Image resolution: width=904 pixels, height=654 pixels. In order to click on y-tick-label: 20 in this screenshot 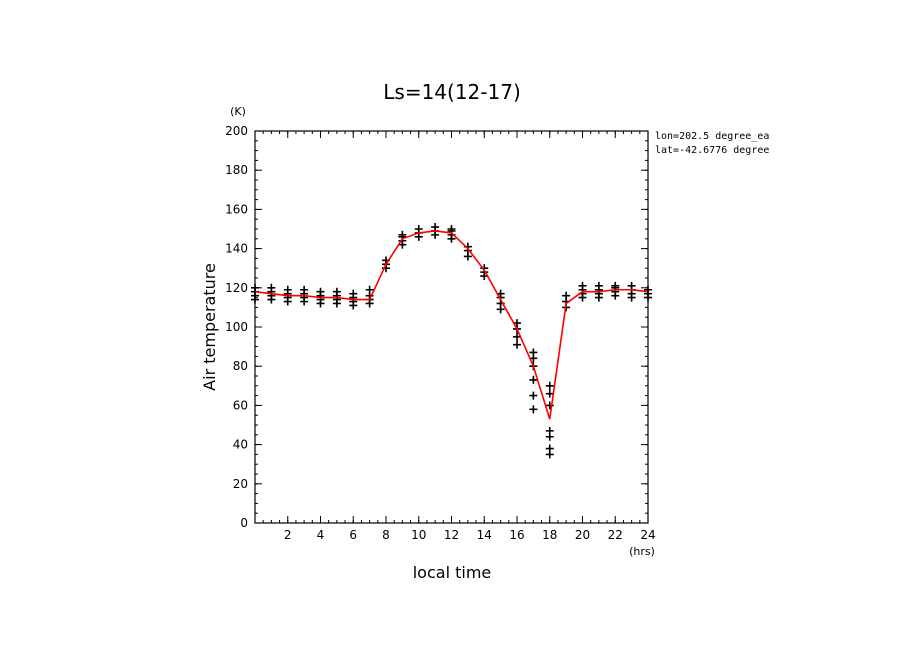, I will do `click(240, 484)`.